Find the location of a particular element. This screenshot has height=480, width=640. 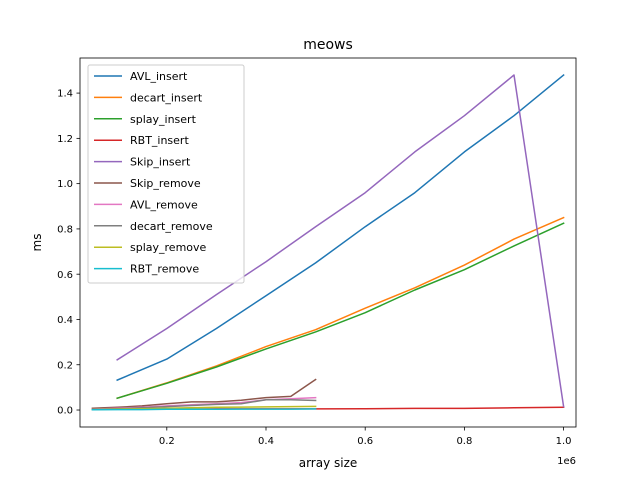

legend-label: RBT_remove is located at coordinates (164, 269).